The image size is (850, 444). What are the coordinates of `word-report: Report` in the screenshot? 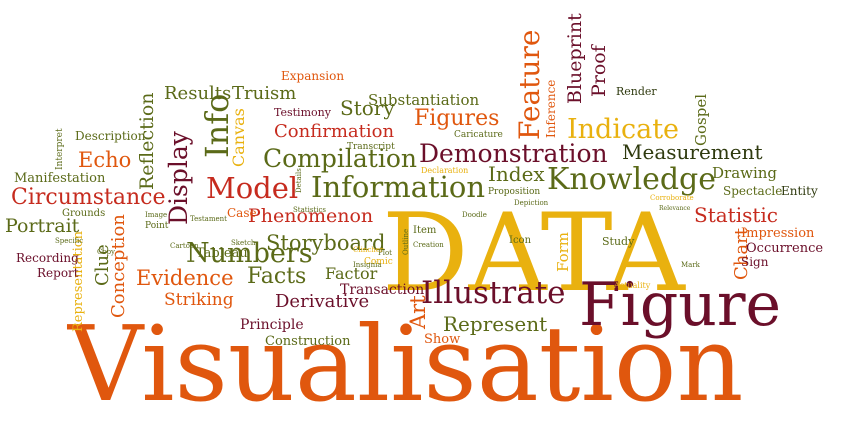 It's located at (58, 273).